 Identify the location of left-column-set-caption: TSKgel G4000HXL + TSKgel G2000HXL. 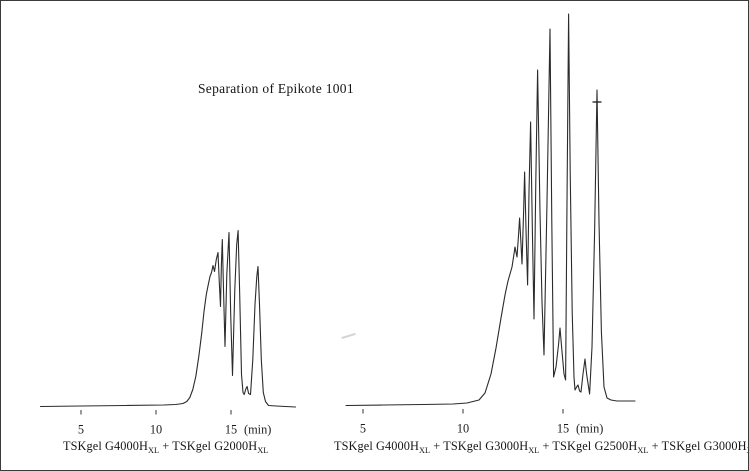
(166, 447).